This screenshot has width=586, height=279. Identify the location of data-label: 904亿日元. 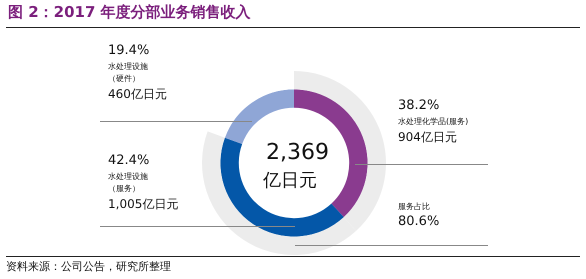
(427, 137).